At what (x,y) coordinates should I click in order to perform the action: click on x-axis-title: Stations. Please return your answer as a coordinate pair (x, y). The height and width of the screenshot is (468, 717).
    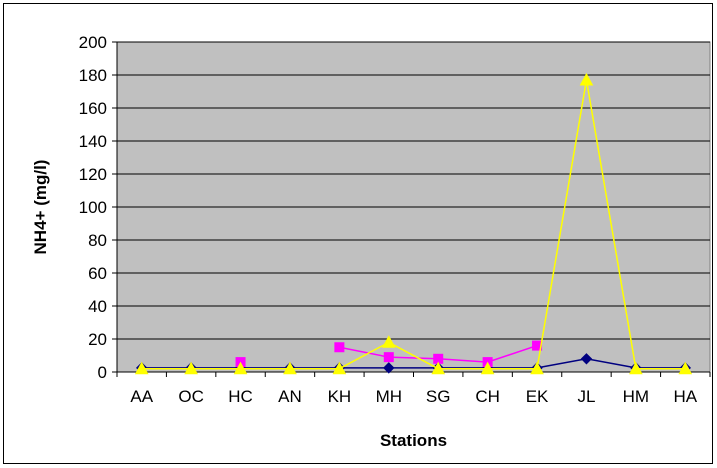
    Looking at the image, I should click on (413, 440).